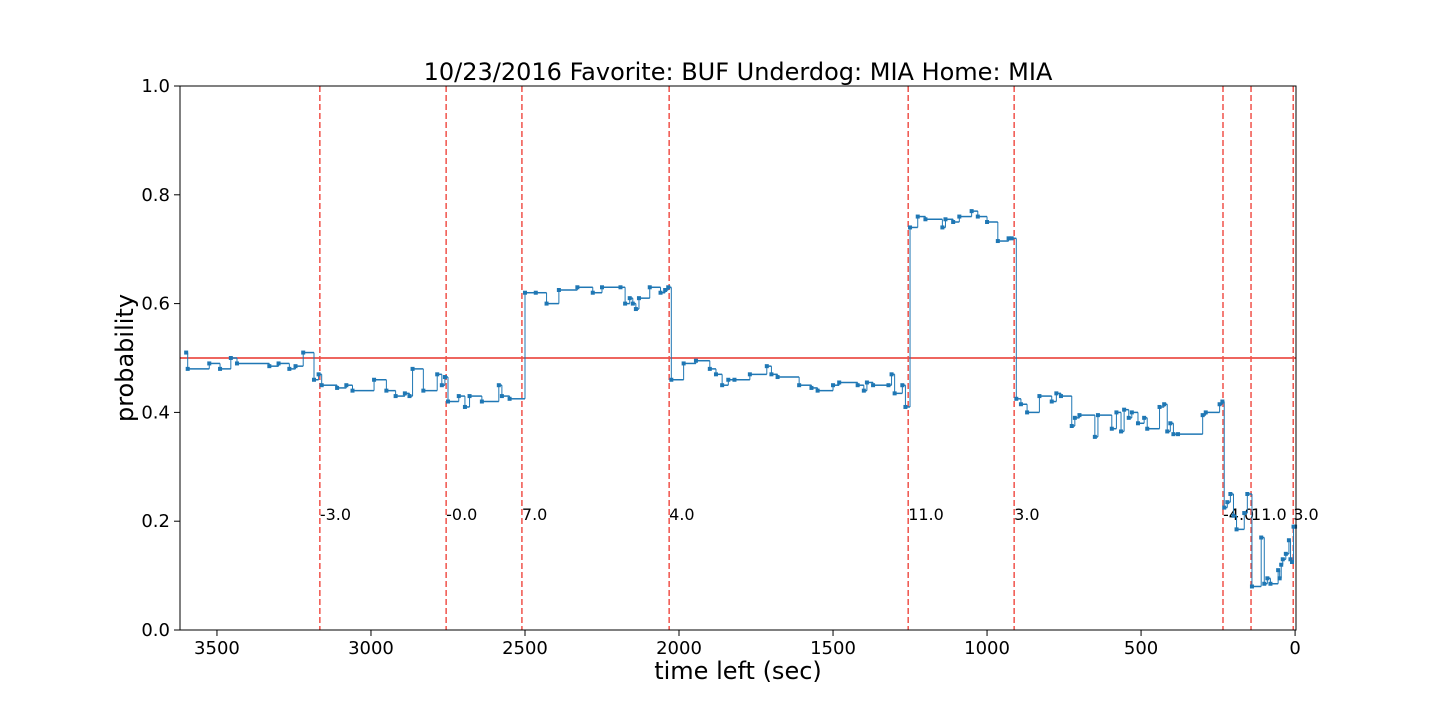  I want to click on x-axis-label: time left (sec), so click(738, 671).